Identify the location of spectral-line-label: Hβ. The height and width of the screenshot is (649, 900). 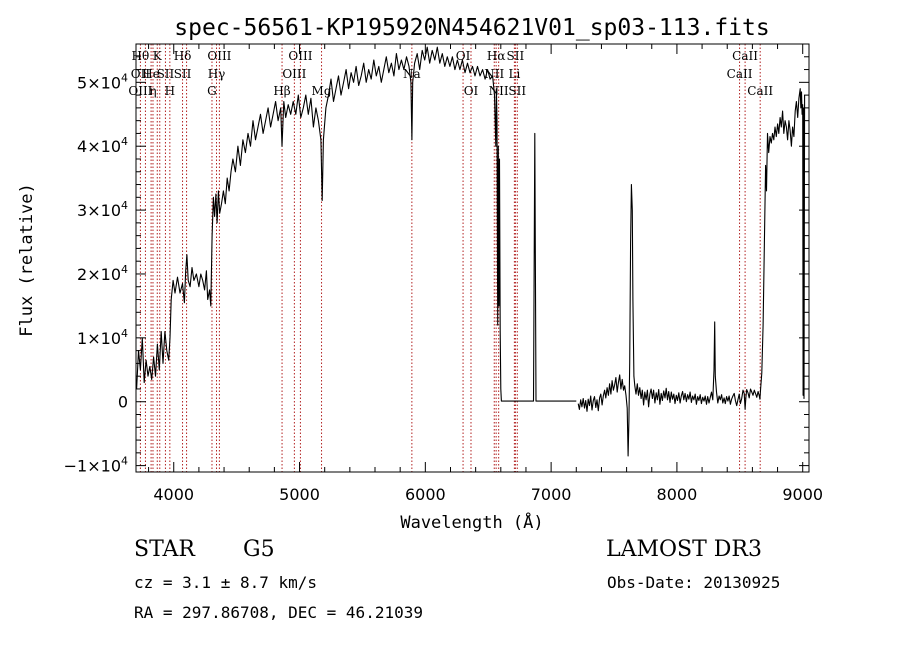
(281, 91).